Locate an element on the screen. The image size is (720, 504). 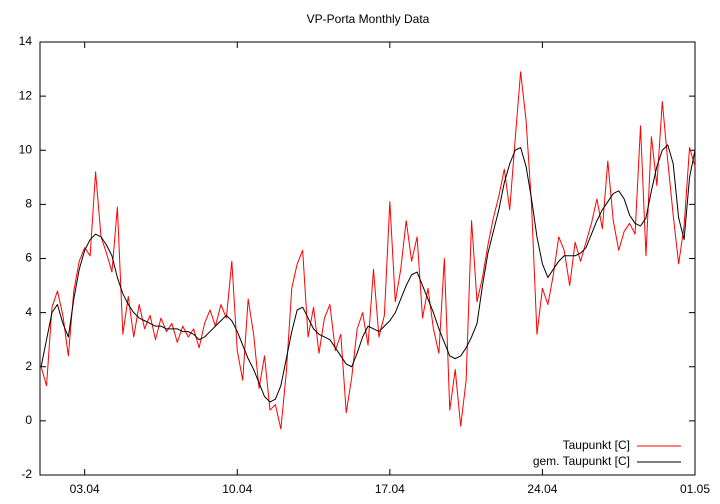
x-tick-label: 17.04 is located at coordinates (390, 489).